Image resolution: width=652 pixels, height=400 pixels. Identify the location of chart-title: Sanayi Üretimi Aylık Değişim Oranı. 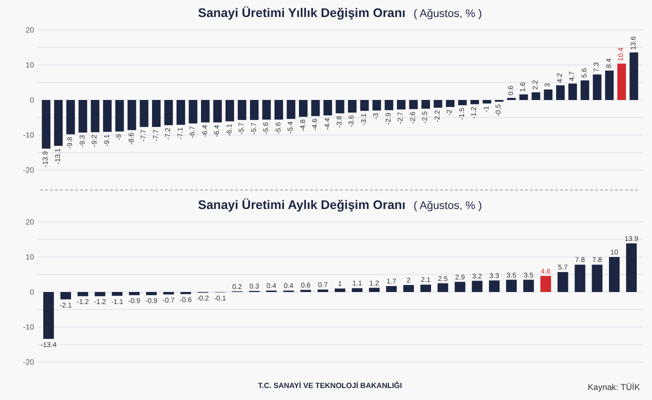
(302, 205).